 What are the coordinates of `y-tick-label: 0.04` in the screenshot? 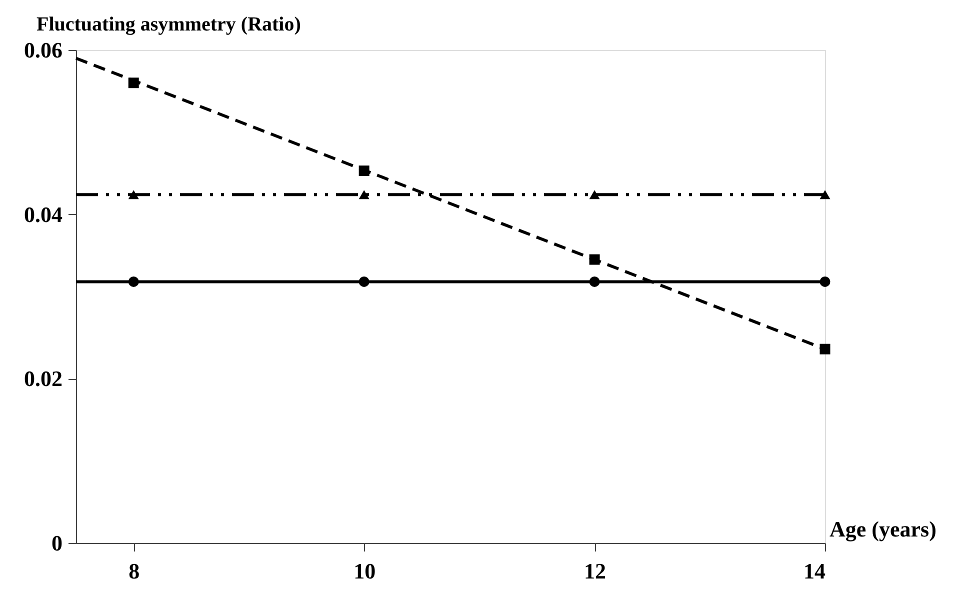 It's located at (43, 214).